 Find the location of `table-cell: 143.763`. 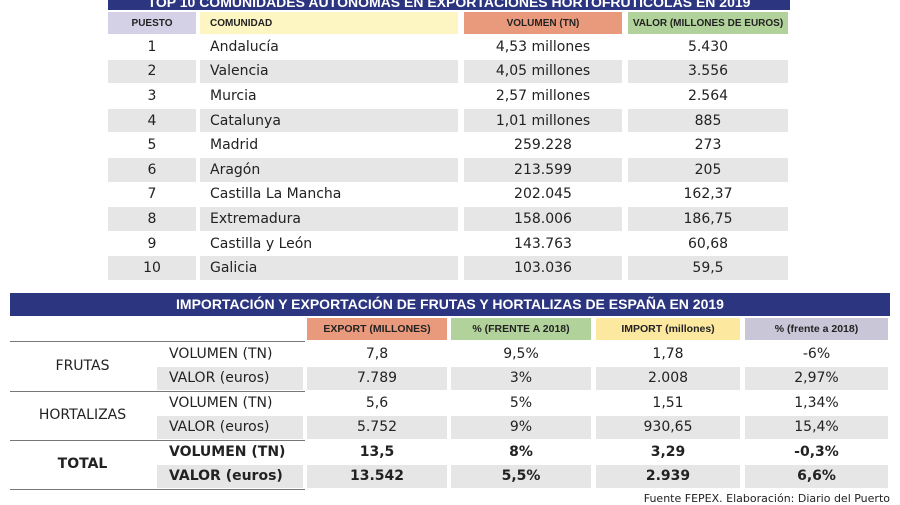

table-cell: 143.763 is located at coordinates (543, 243).